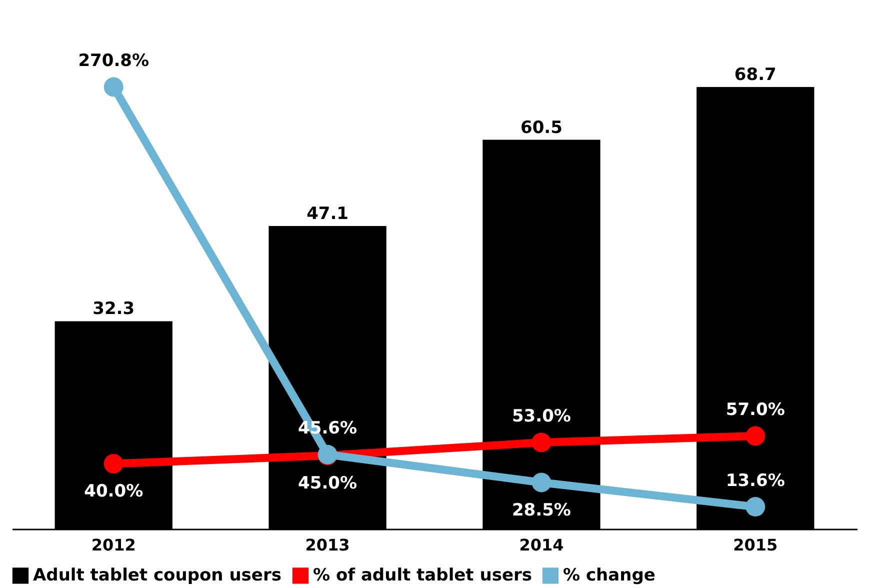  What do you see at coordinates (609, 576) in the screenshot?
I see `legend-label: % change` at bounding box center [609, 576].